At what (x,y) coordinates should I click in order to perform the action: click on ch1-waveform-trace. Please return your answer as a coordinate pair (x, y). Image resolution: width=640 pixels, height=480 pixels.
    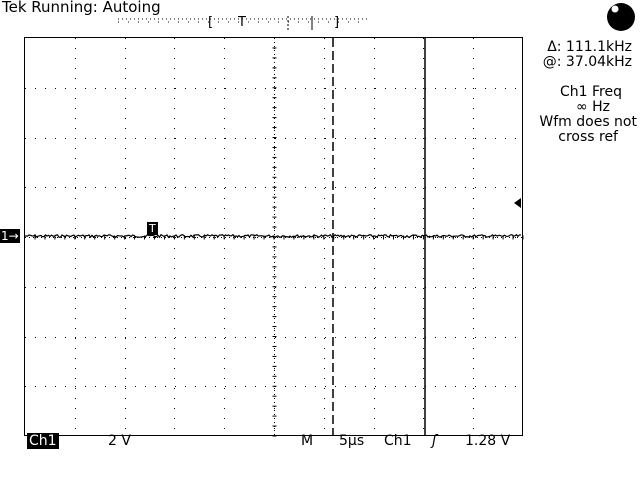
    Looking at the image, I should click on (273, 236).